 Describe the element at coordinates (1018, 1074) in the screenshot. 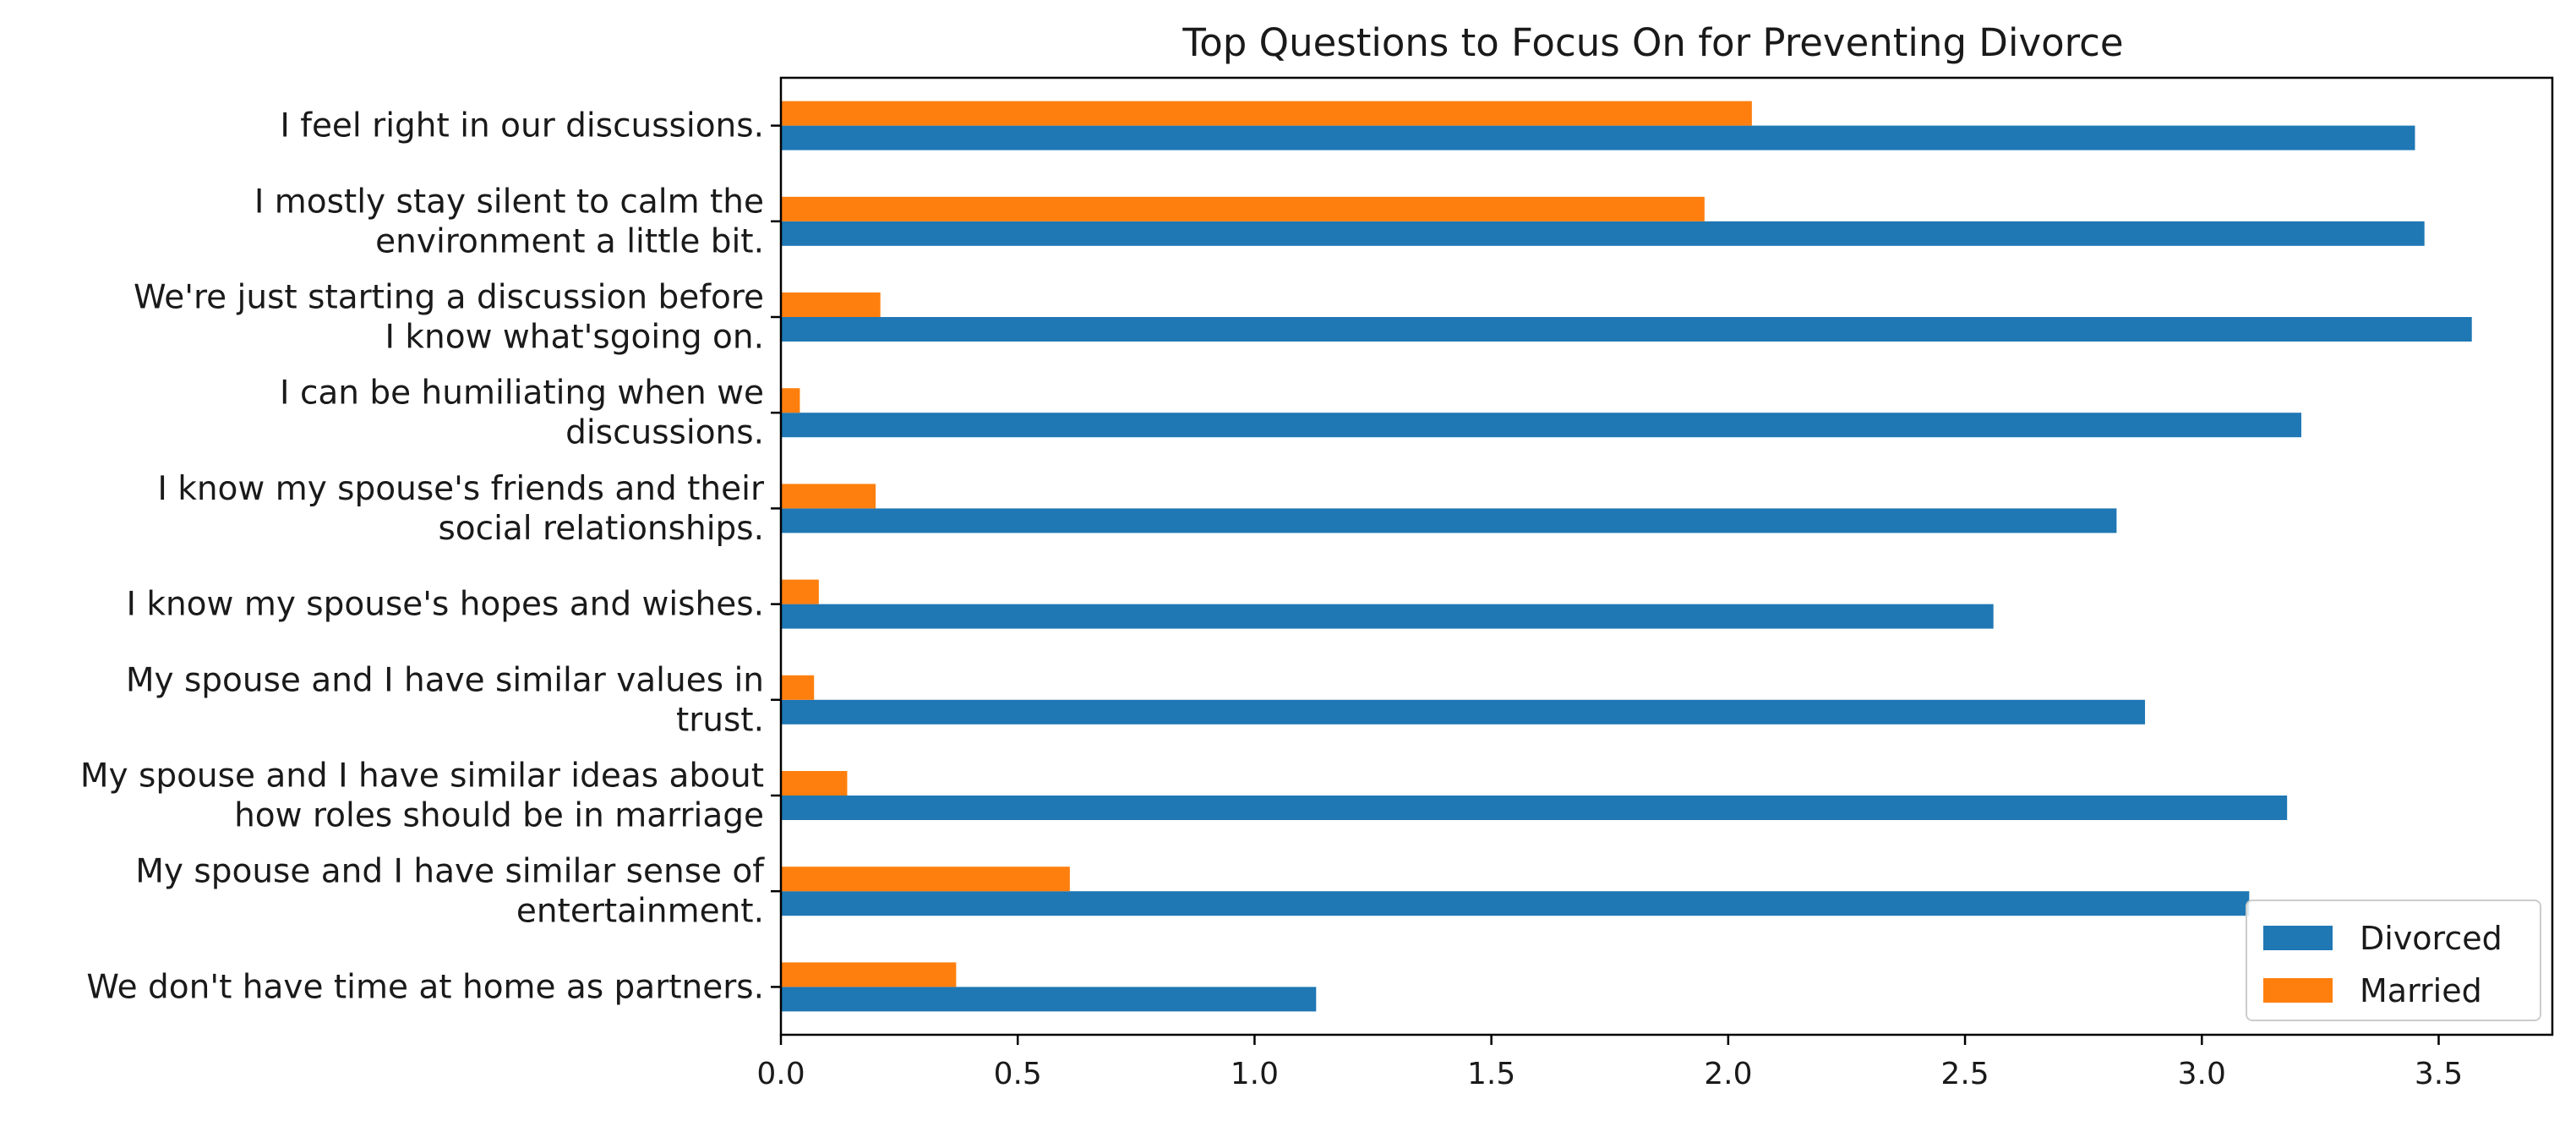

I see `x-tick-label-1: 0.5` at that location.